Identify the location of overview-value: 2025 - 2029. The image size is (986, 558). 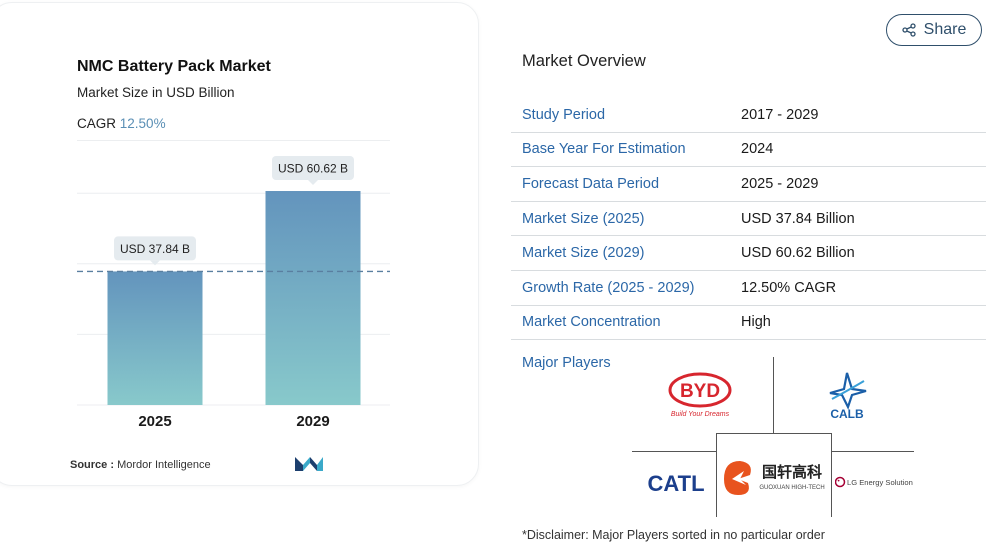
(780, 183).